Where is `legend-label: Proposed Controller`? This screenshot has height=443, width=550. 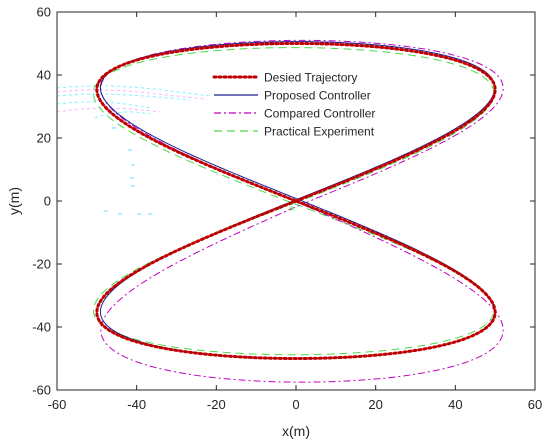 legend-label: Proposed Controller is located at coordinates (317, 96).